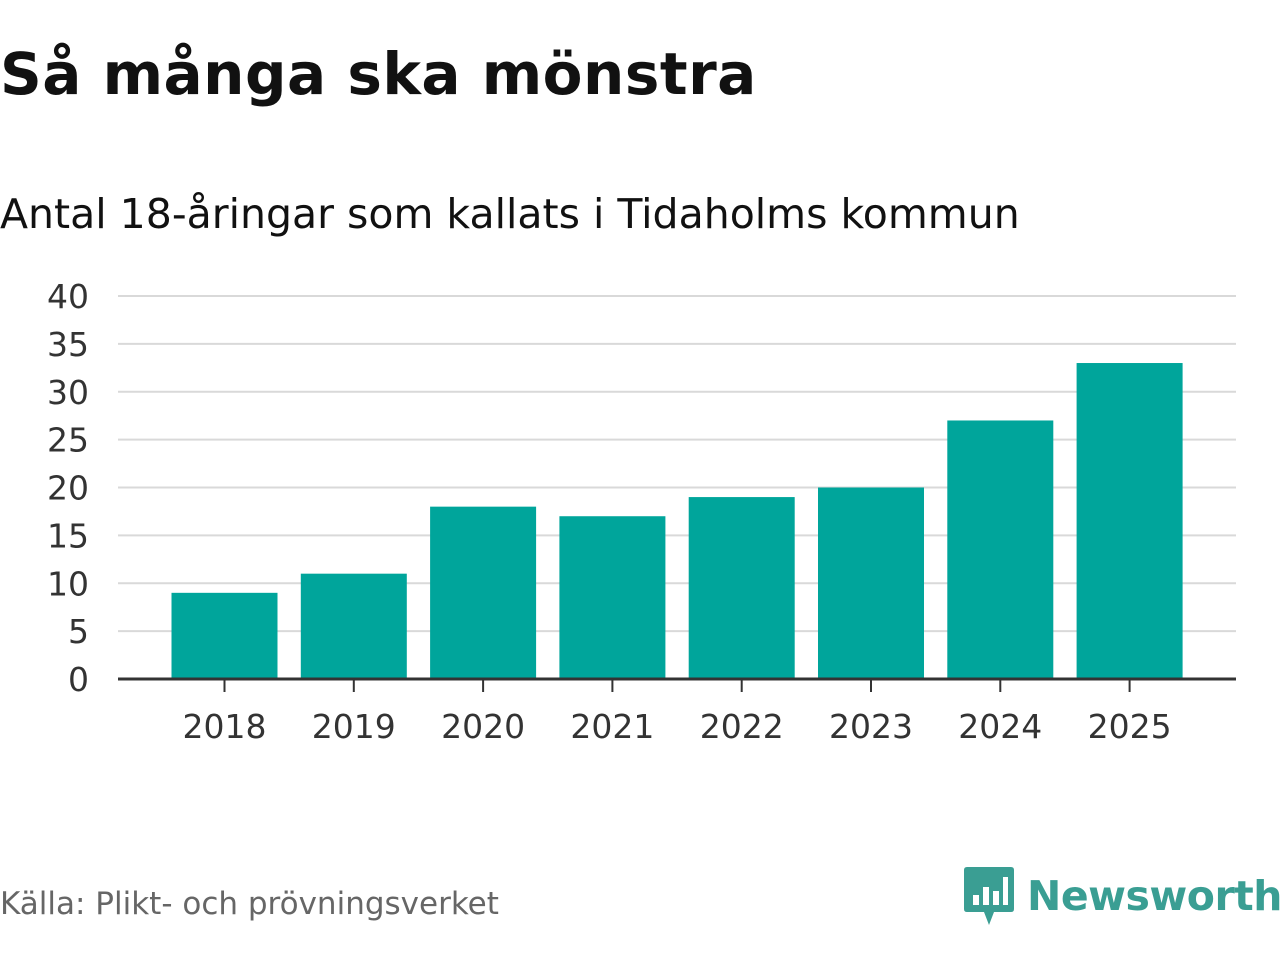  I want to click on bar-2021, so click(612, 597).